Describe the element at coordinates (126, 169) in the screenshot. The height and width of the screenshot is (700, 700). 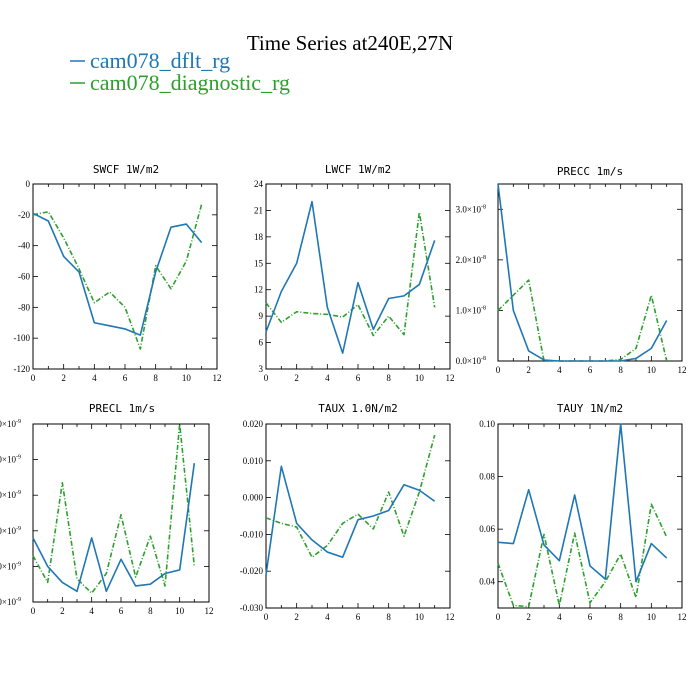
I see `panel-title-swcf: SWCF 1W/m2` at that location.